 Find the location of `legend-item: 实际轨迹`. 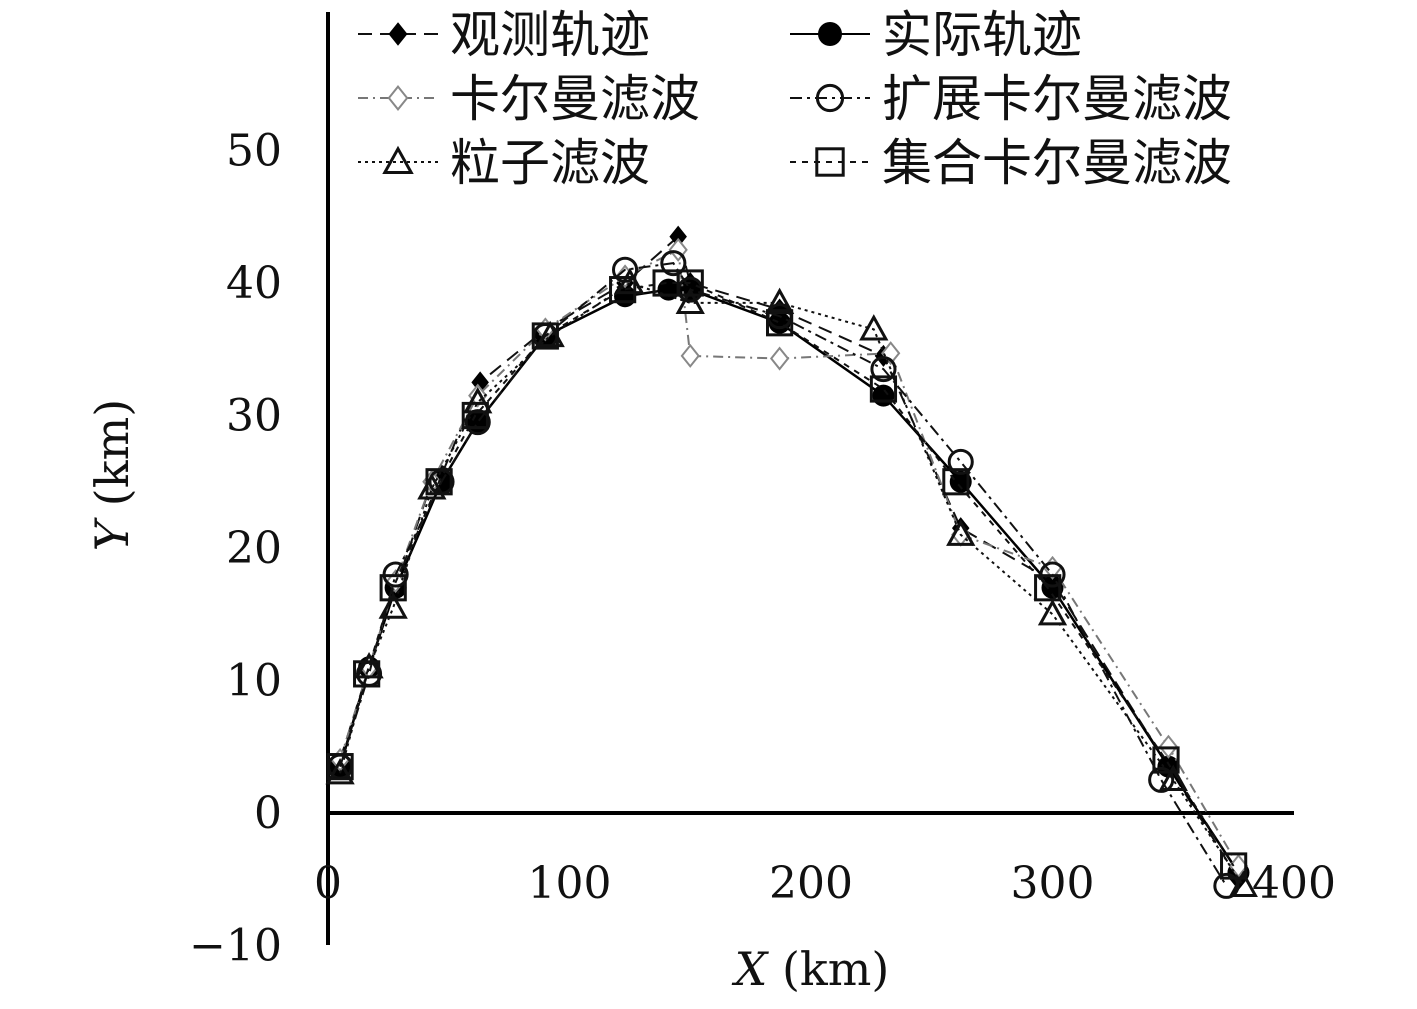

legend-item: 实际轨迹 is located at coordinates (936, 35).